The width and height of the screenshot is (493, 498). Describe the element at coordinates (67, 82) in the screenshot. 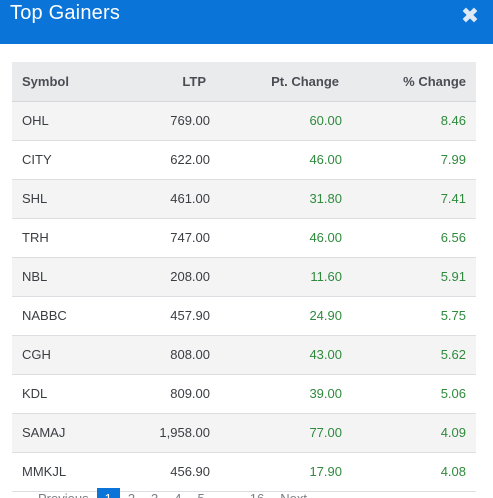

I see `column-header-symbol: Symbol` at that location.